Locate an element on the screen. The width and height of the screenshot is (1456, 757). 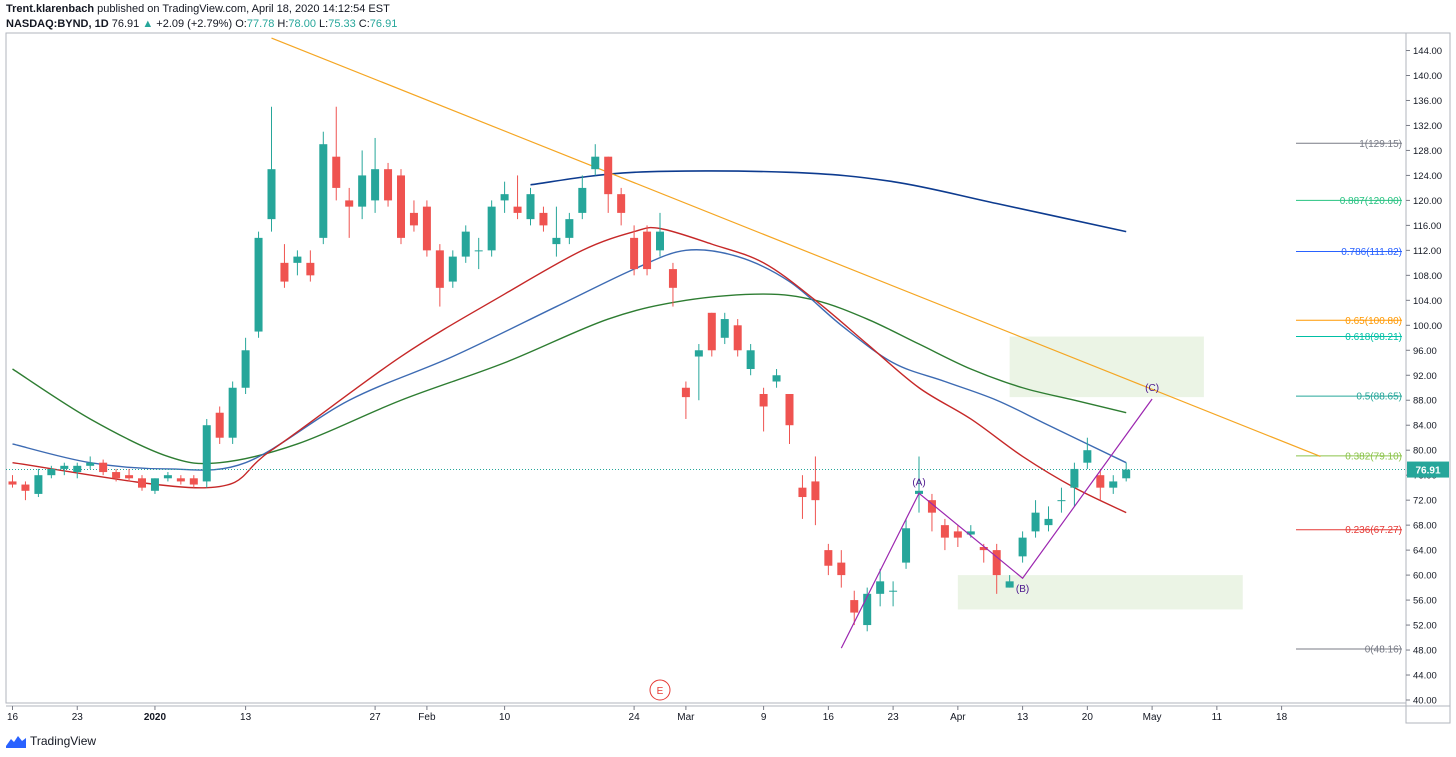
y-axis-frame is located at coordinates (1428, 378).